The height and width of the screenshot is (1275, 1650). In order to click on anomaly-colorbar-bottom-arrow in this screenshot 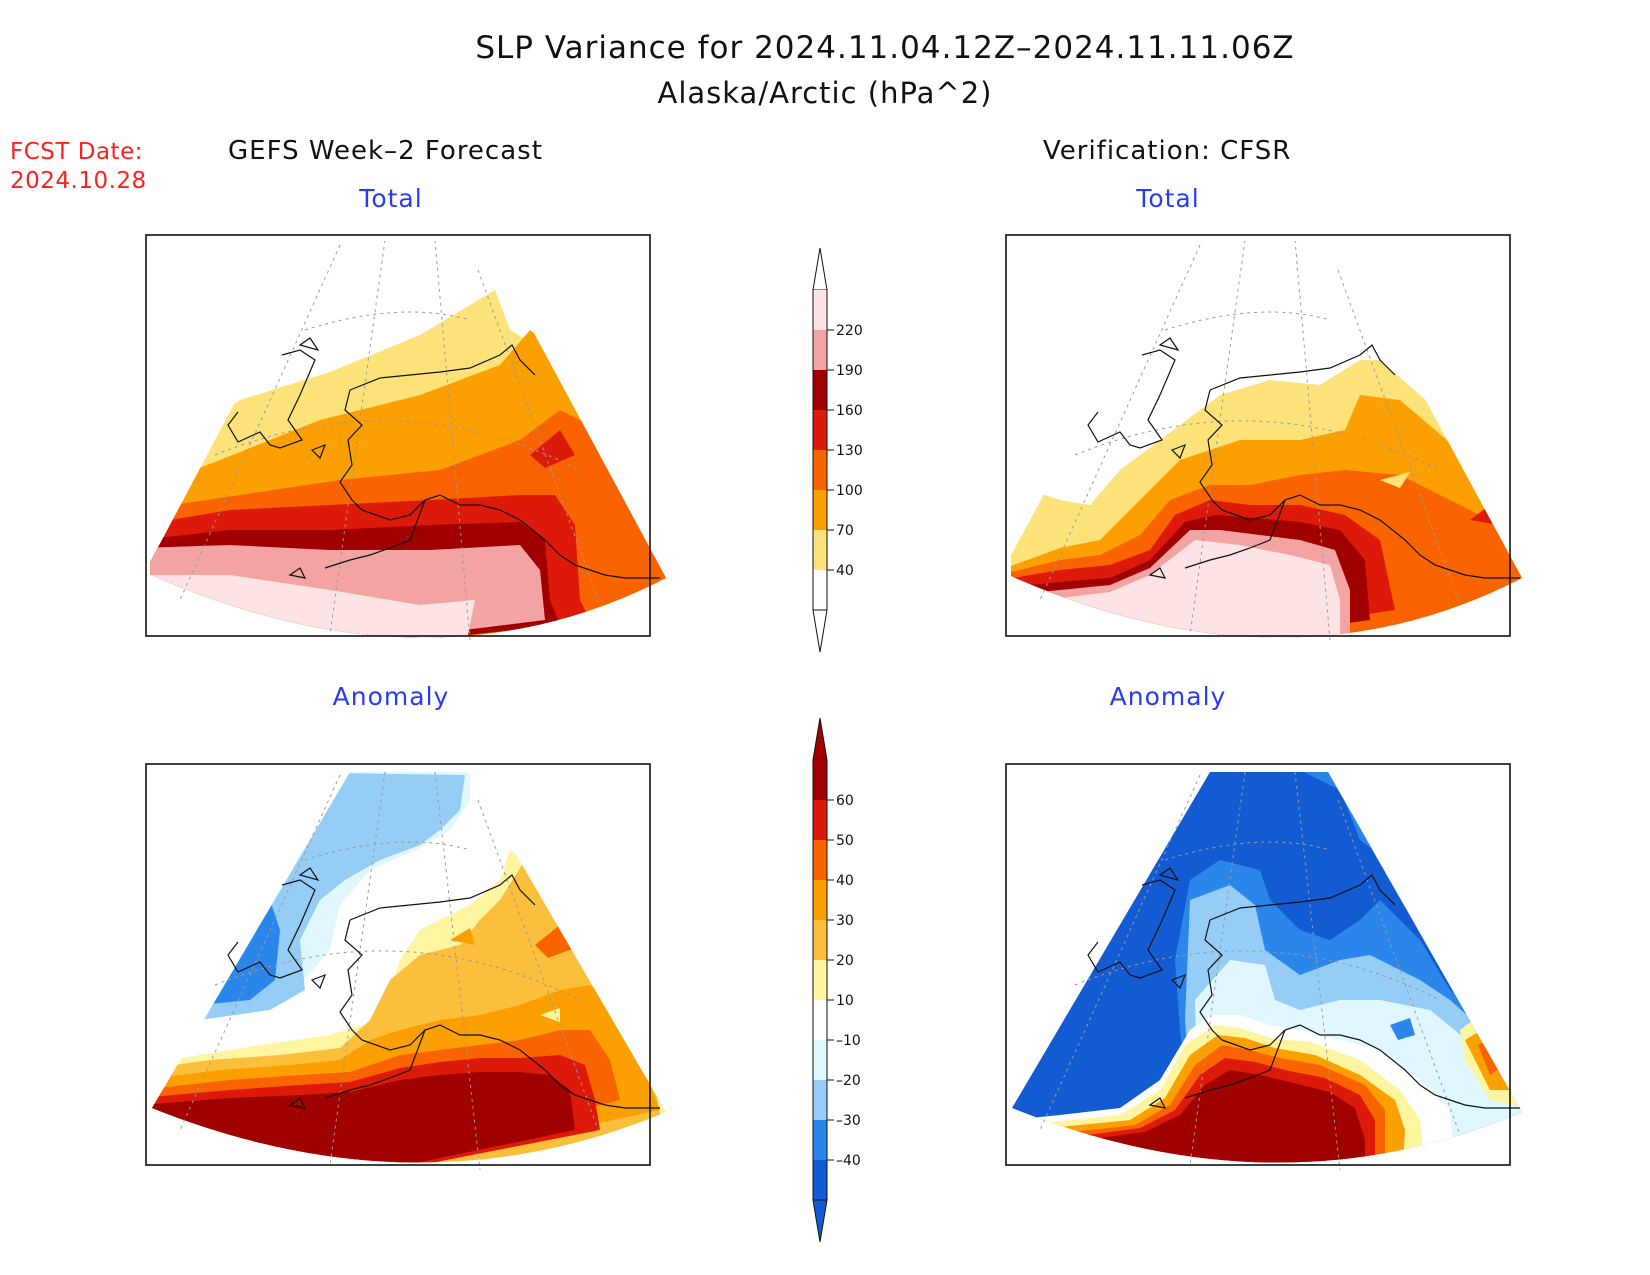, I will do `click(820, 1221)`.